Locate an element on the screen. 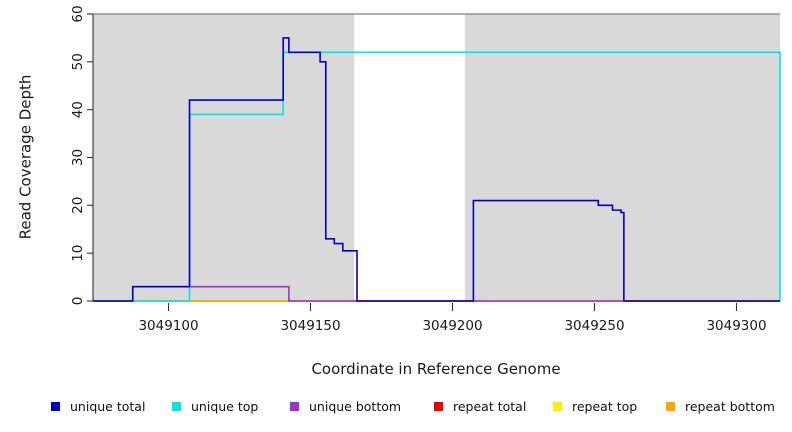  legend-label-repeat-top: repeat top is located at coordinates (604, 406).